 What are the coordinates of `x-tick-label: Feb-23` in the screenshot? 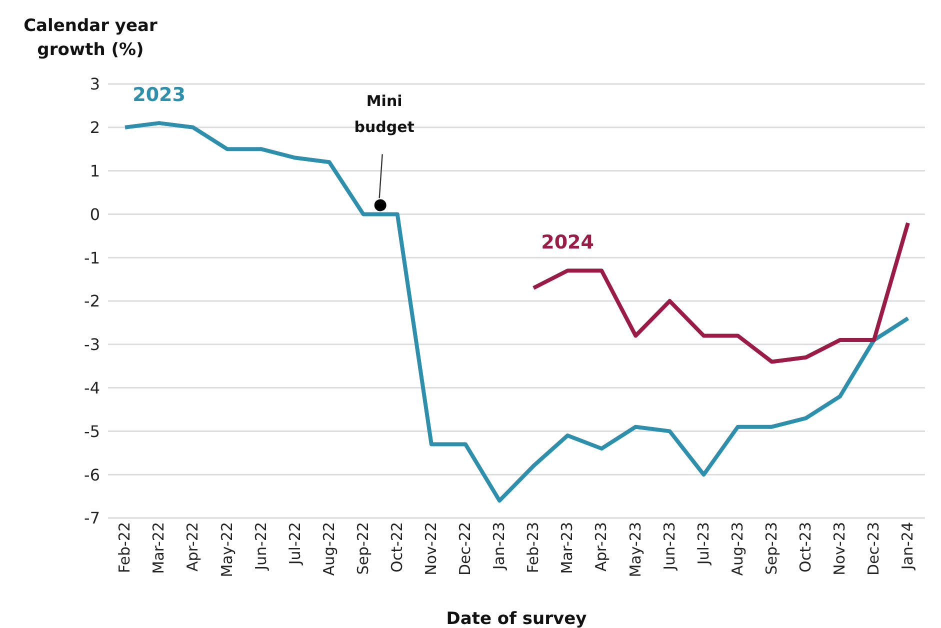 It's located at (533, 548).